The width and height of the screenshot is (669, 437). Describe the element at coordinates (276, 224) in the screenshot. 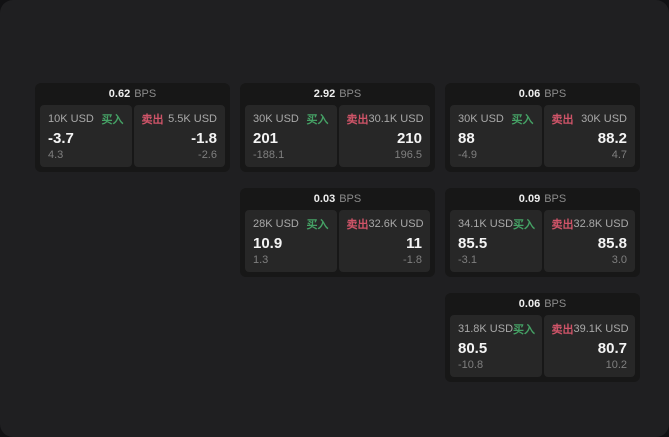

I see `buy-amount: 28K USD` at that location.